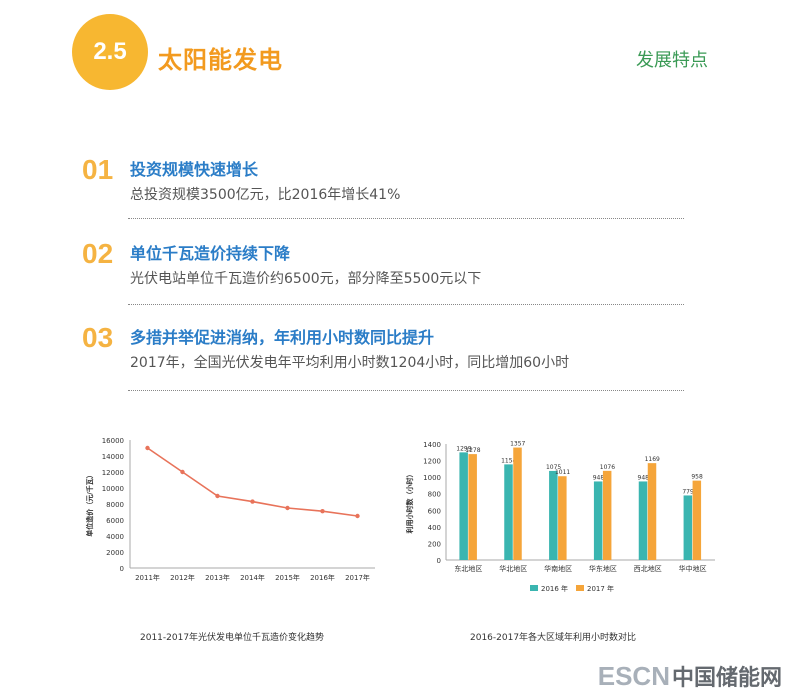 The height and width of the screenshot is (700, 800). I want to click on bar-value-label: 1075, so click(553, 467).